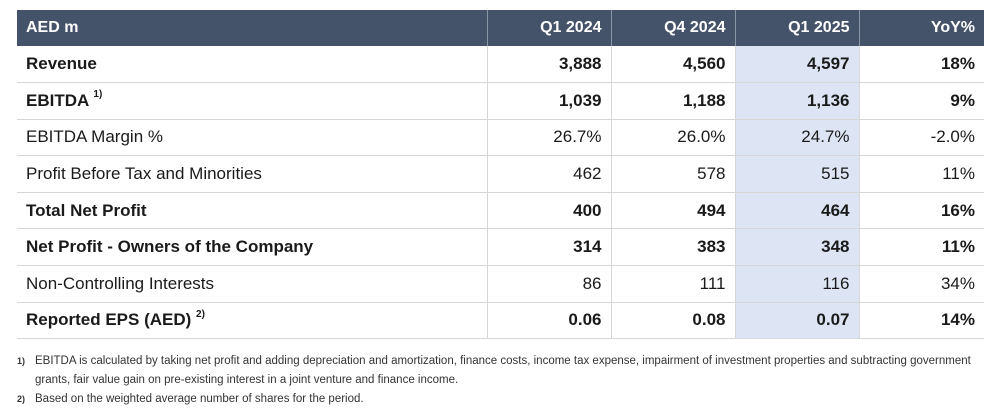  Describe the element at coordinates (61, 64) in the screenshot. I see `row-label-text: Revenue` at that location.